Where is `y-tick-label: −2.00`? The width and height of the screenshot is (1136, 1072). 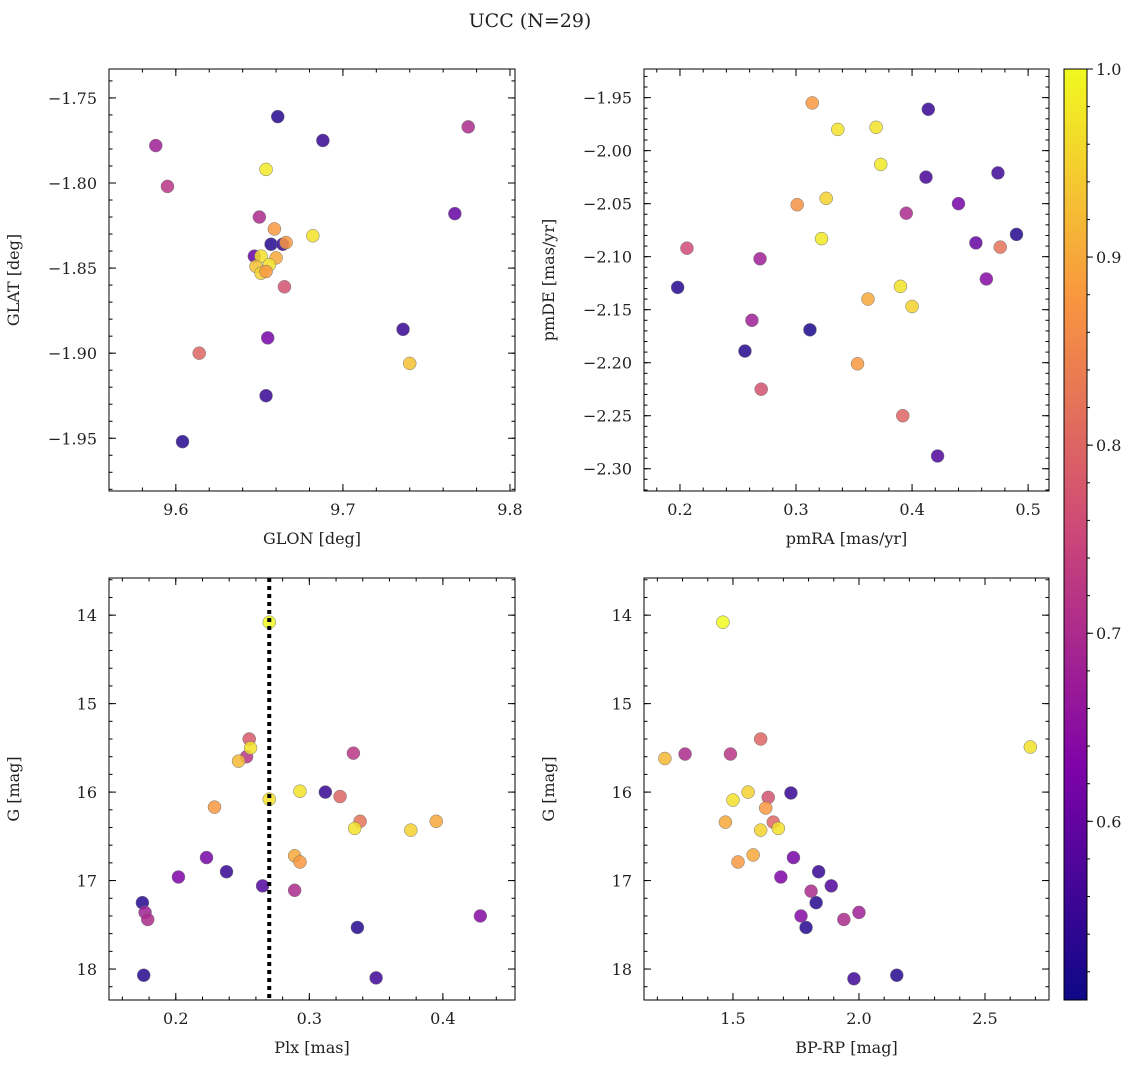
y-tick-label: −2.00 is located at coordinates (607, 151).